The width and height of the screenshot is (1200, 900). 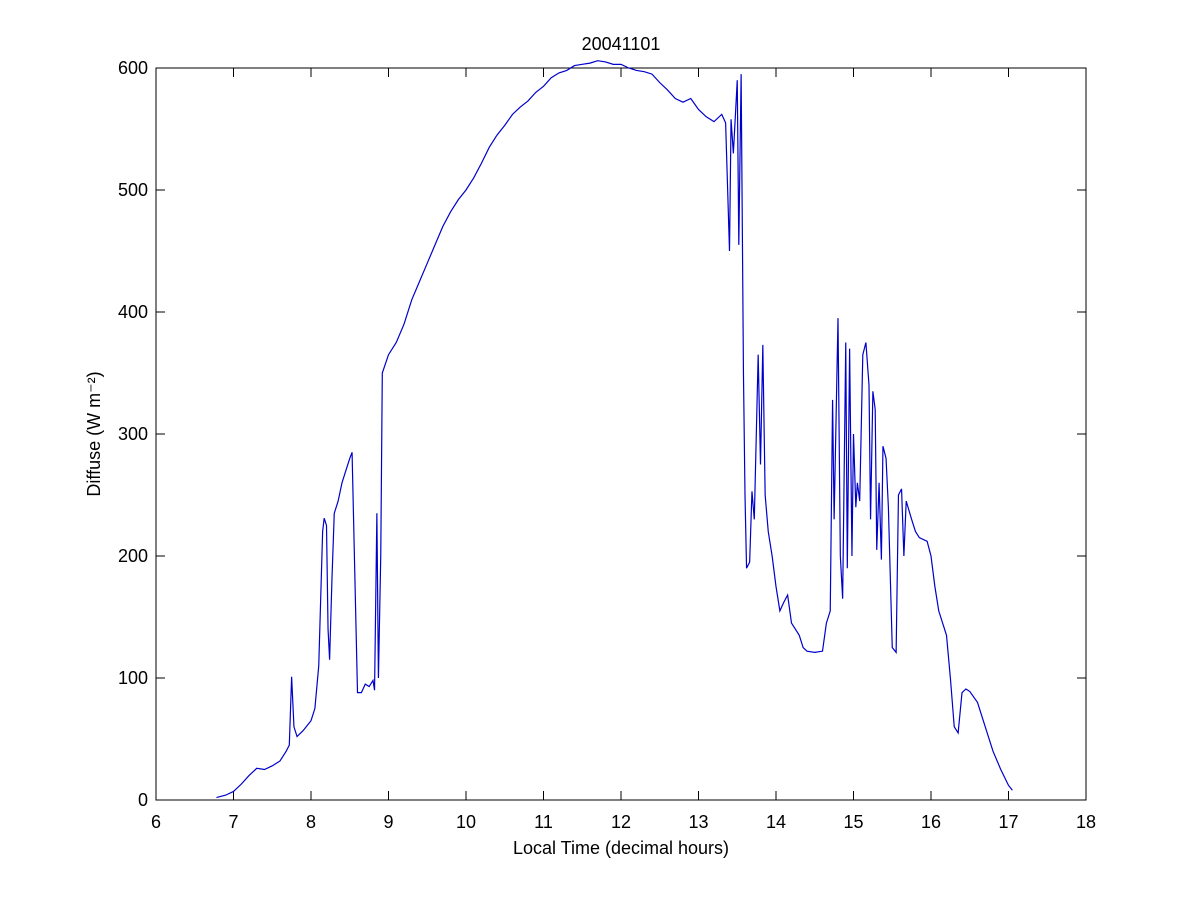 What do you see at coordinates (143, 800) in the screenshot?
I see `y-tick-label: 0` at bounding box center [143, 800].